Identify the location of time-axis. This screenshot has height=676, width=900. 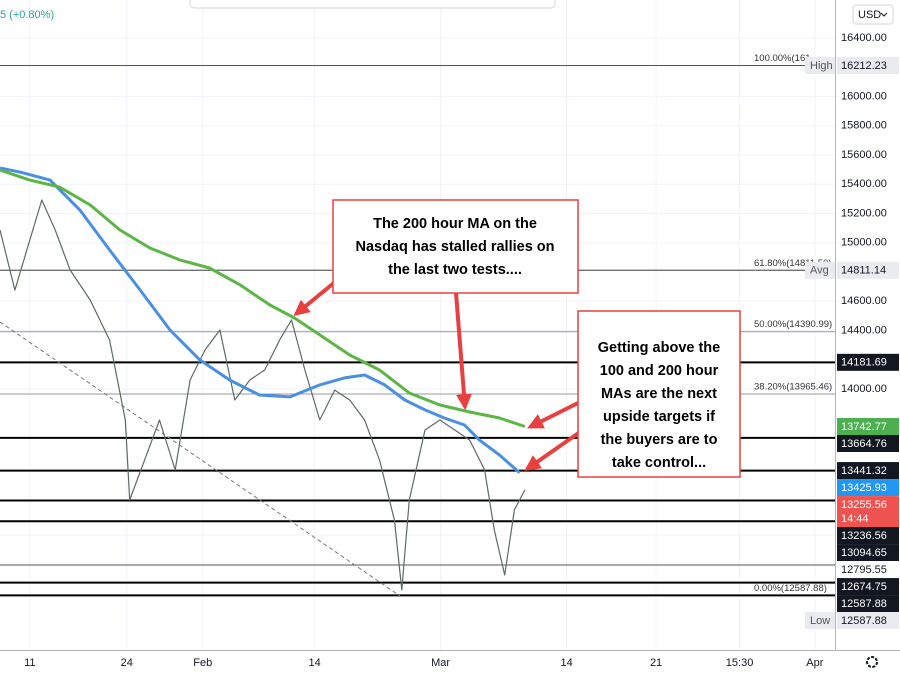
(417, 663).